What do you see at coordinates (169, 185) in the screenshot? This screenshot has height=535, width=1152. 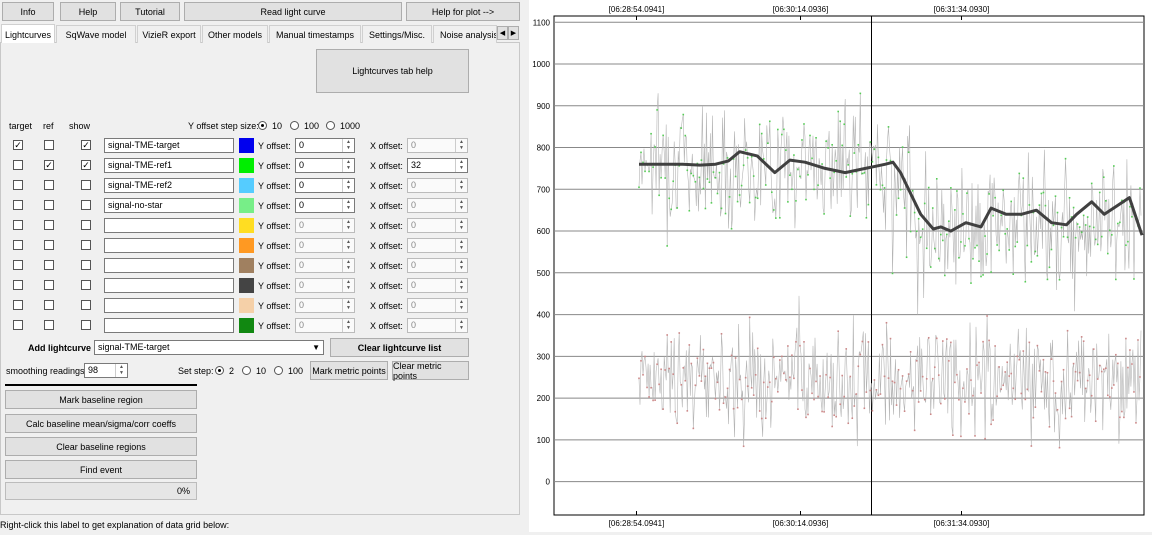 I see `lightcurve-name-field: signal-TME-ref2` at bounding box center [169, 185].